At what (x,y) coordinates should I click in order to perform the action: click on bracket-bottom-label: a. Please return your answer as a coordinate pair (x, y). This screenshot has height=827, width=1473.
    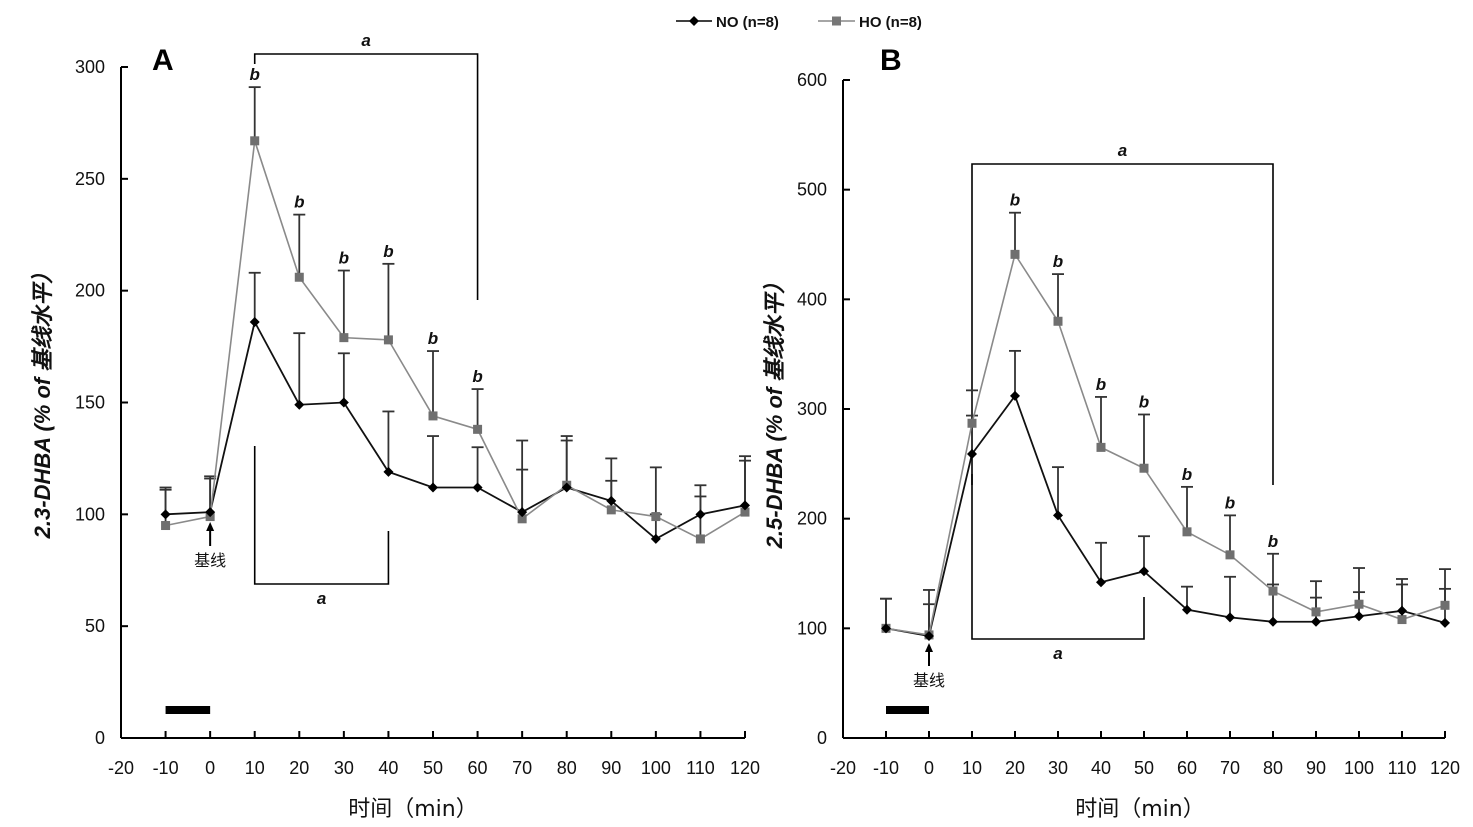
    Looking at the image, I should click on (321, 598).